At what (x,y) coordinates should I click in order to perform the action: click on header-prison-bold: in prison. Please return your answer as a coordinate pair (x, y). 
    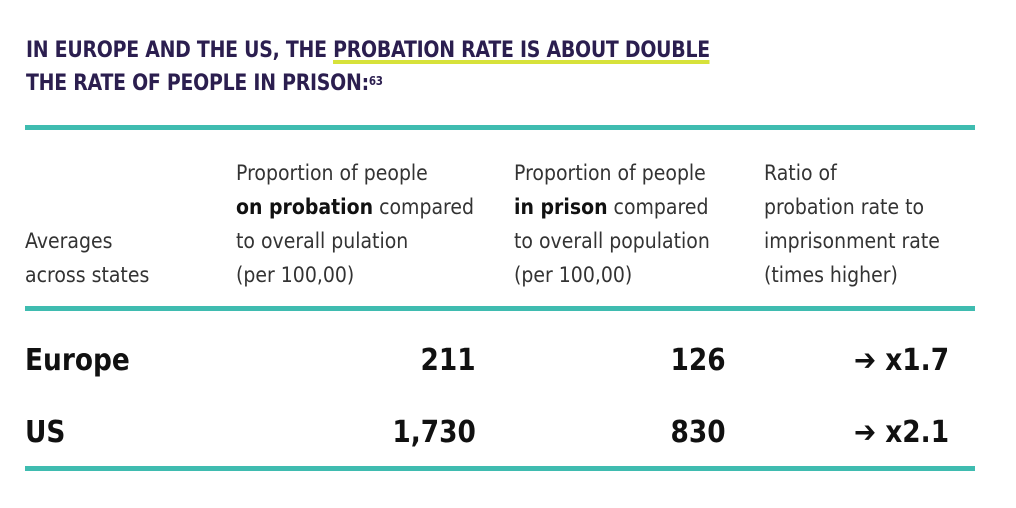
    Looking at the image, I should click on (561, 207).